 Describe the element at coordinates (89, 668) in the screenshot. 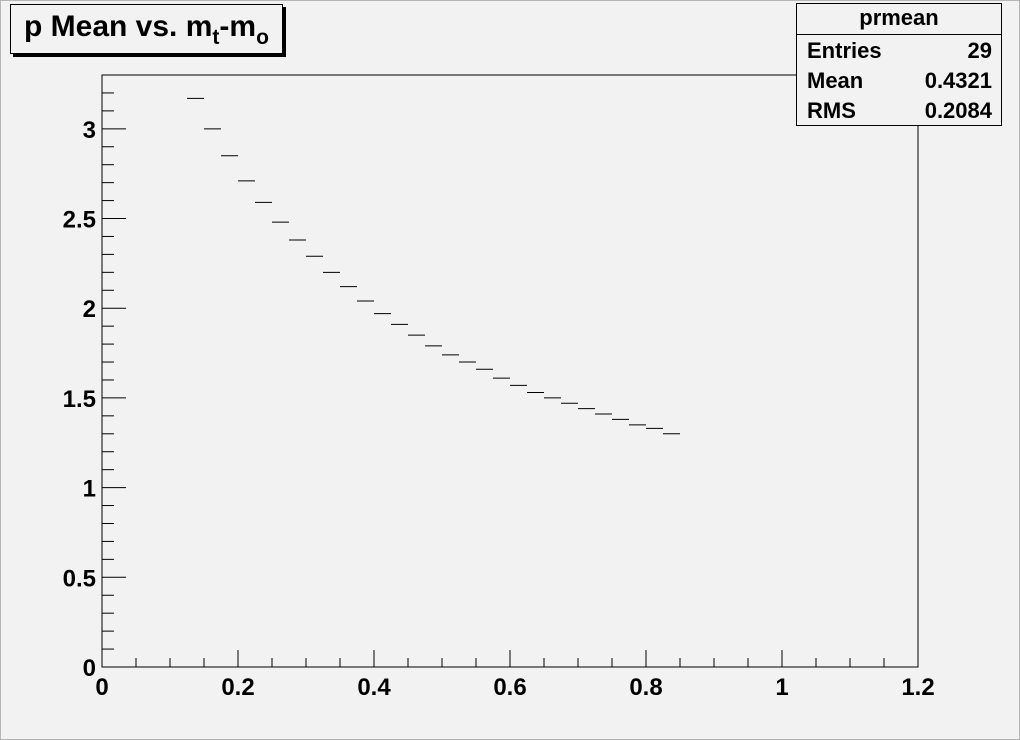

I see `y-tick-label: 0` at that location.